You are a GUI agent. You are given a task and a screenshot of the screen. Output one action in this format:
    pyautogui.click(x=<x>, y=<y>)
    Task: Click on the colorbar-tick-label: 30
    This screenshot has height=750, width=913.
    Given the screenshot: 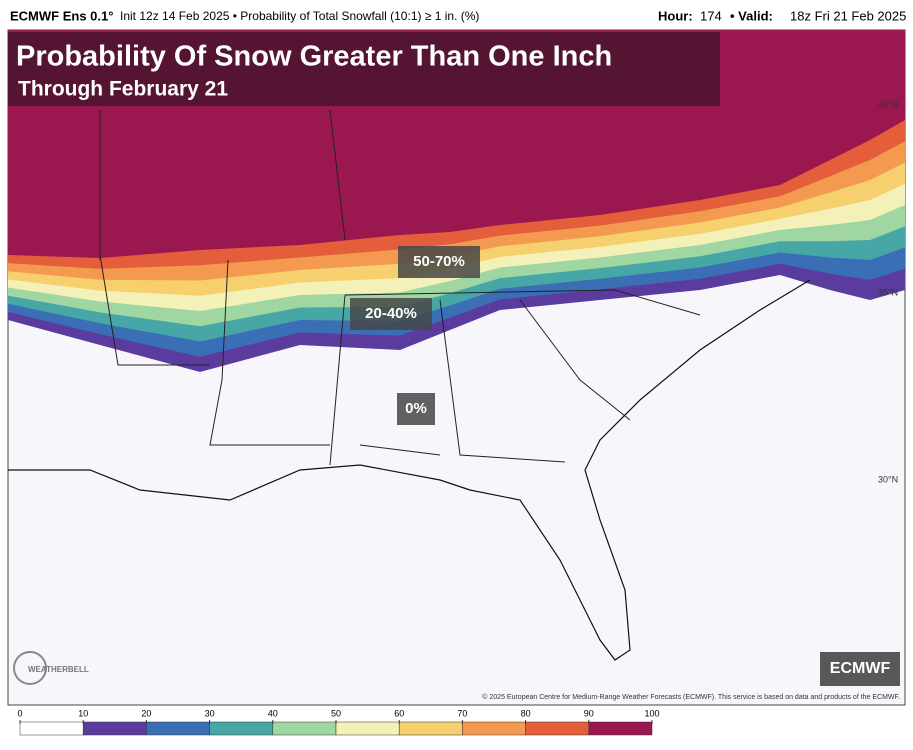 What is the action you would take?
    pyautogui.click(x=210, y=713)
    